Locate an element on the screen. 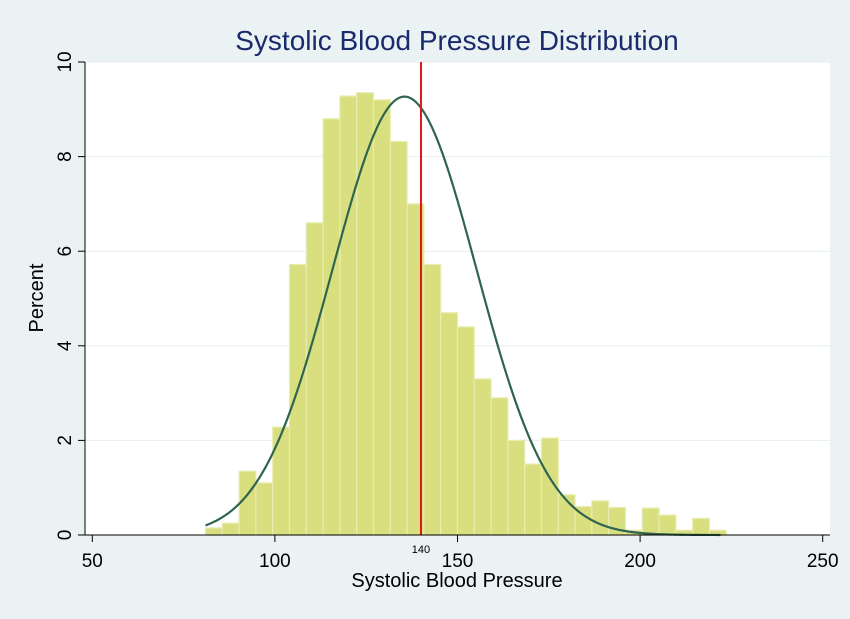 This screenshot has width=850, height=619. x-tick-label-200: 200 is located at coordinates (640, 561).